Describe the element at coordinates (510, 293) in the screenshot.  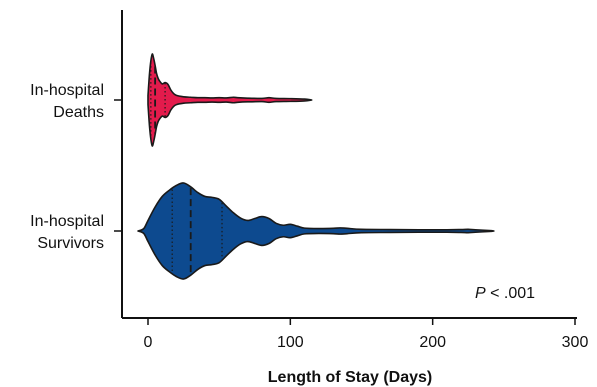
I see `p-value-rest: < .001` at that location.